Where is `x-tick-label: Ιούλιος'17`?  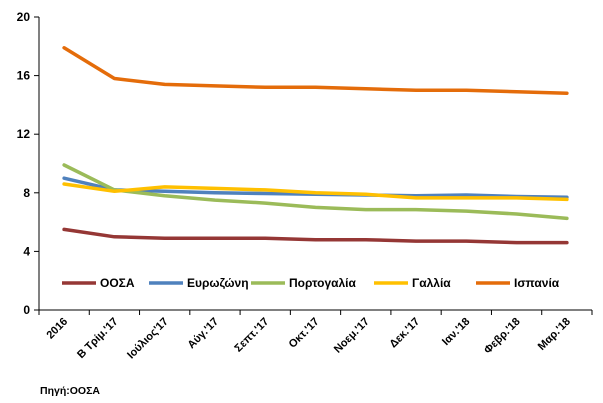
x-tick-label: Ιούλιος'17 is located at coordinates (148, 339).